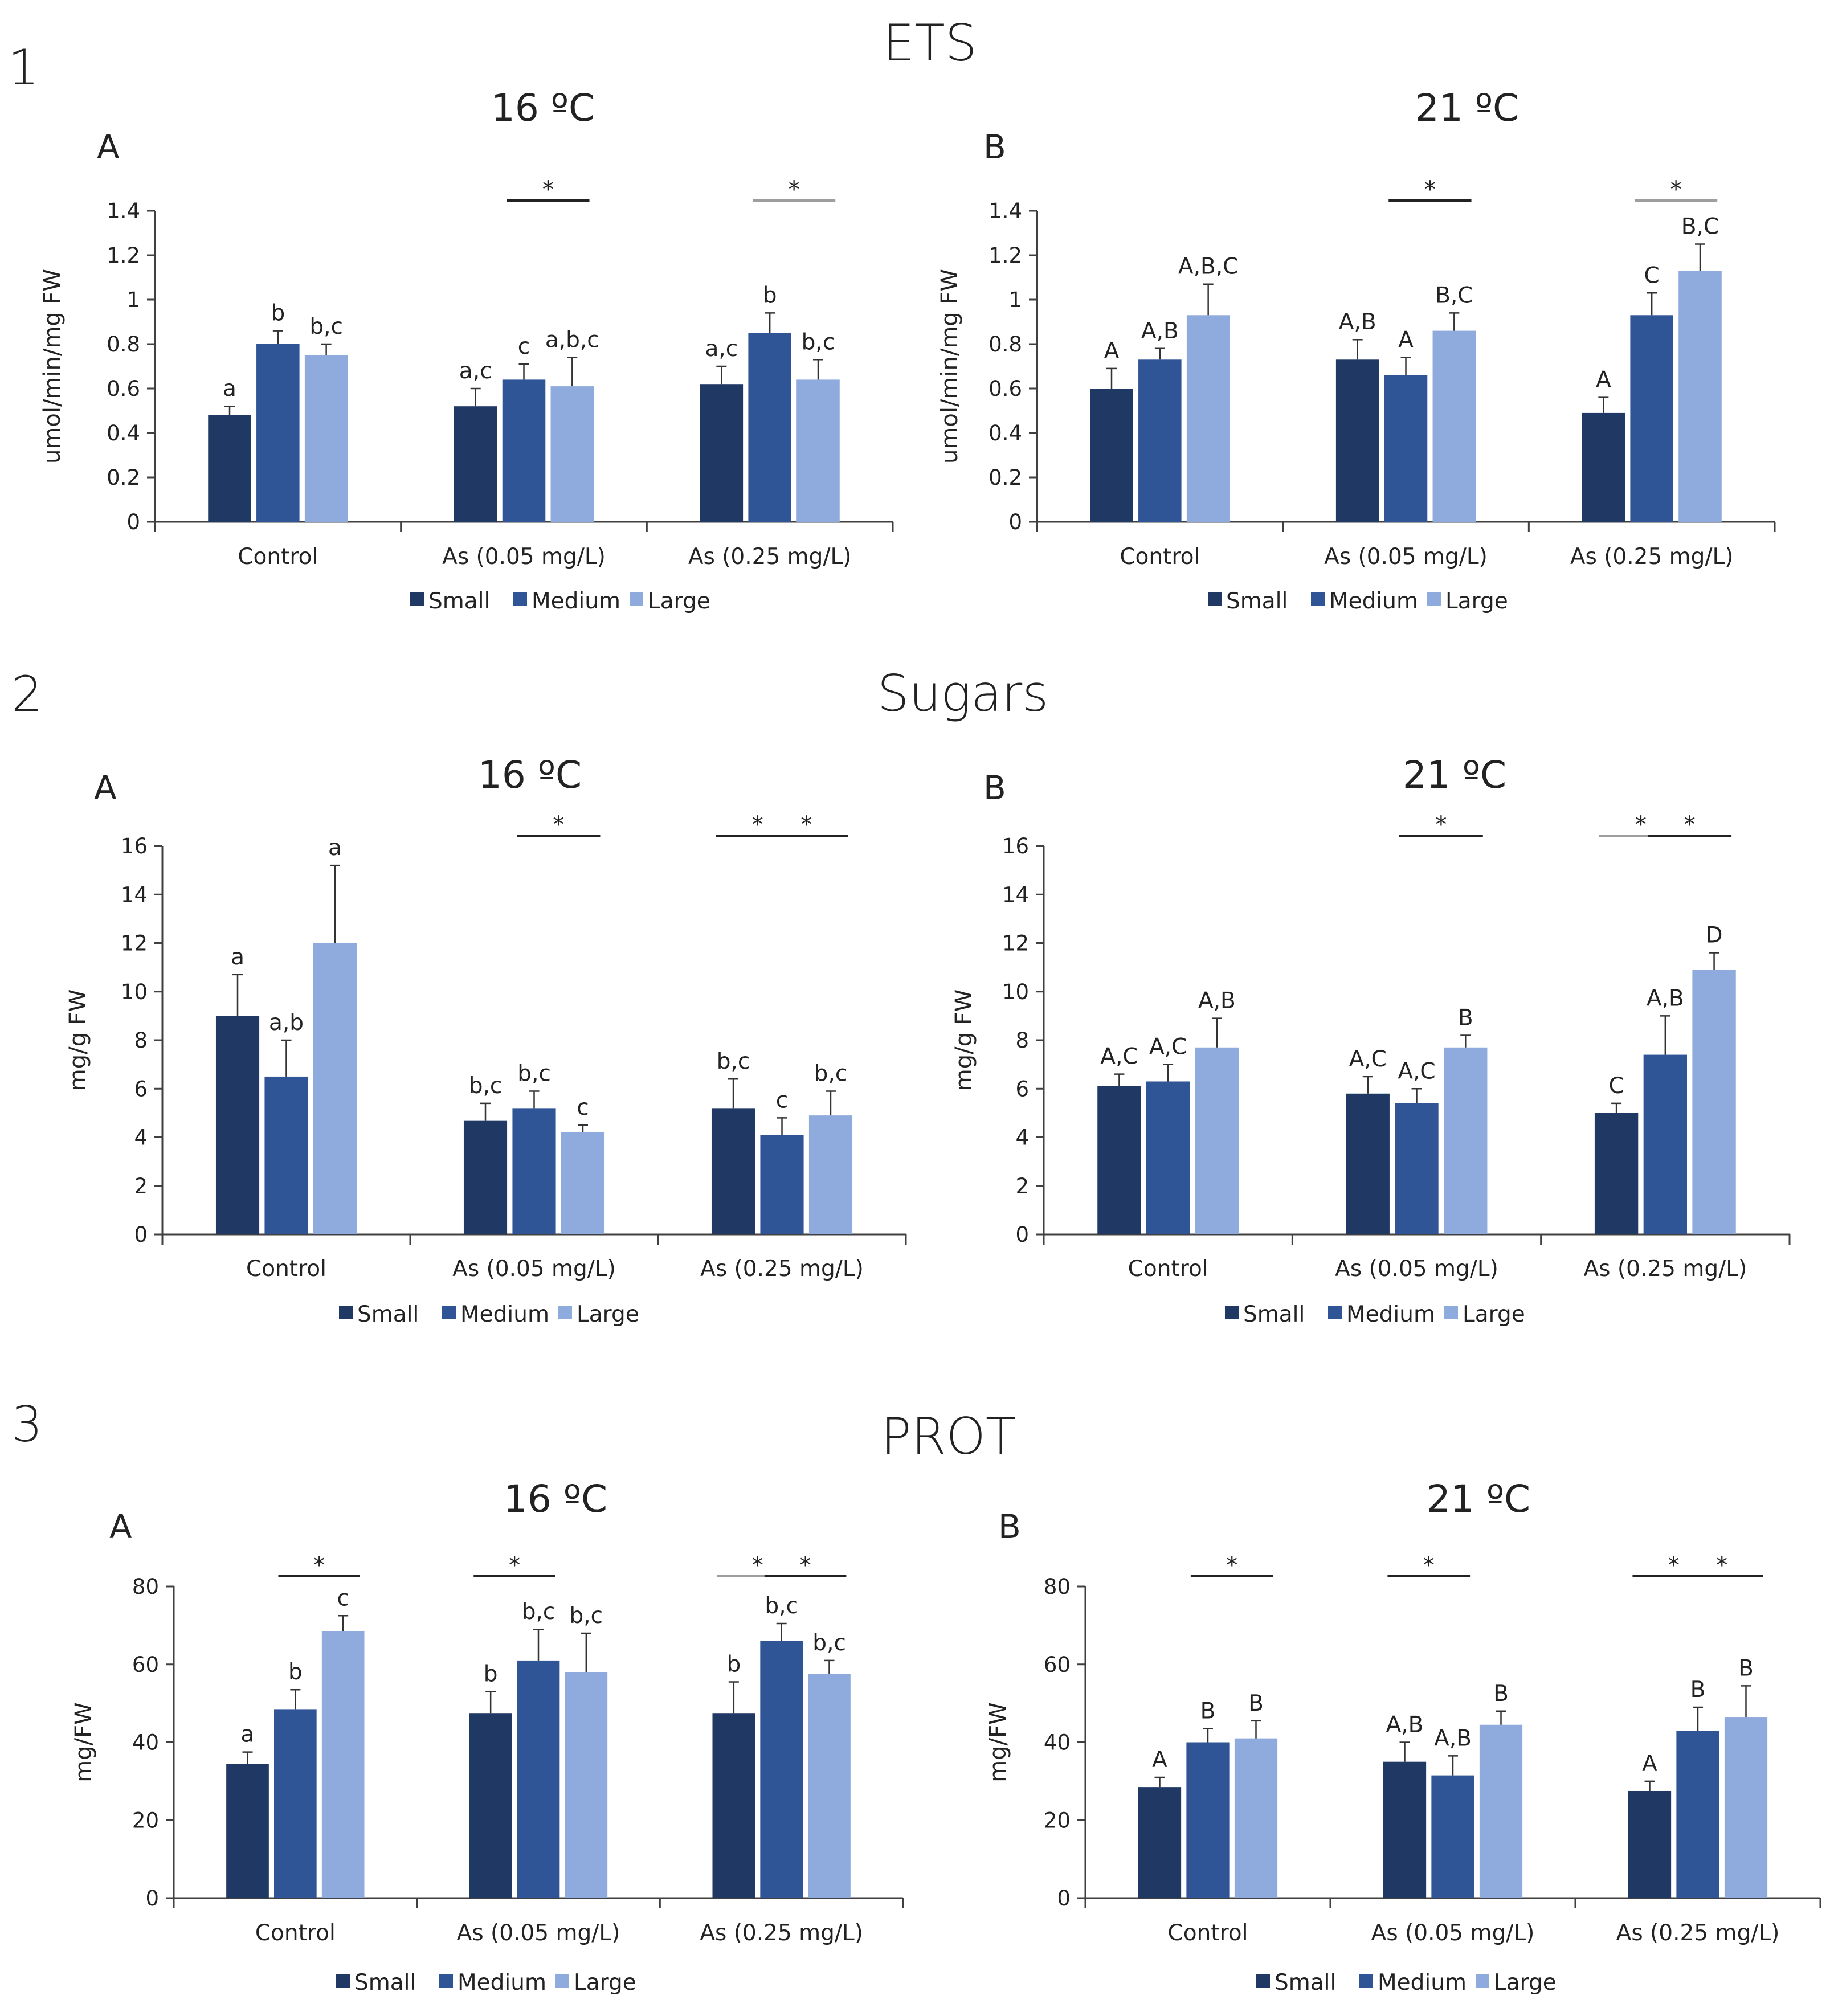  I want to click on y-tick-label: 2, so click(1022, 1187).